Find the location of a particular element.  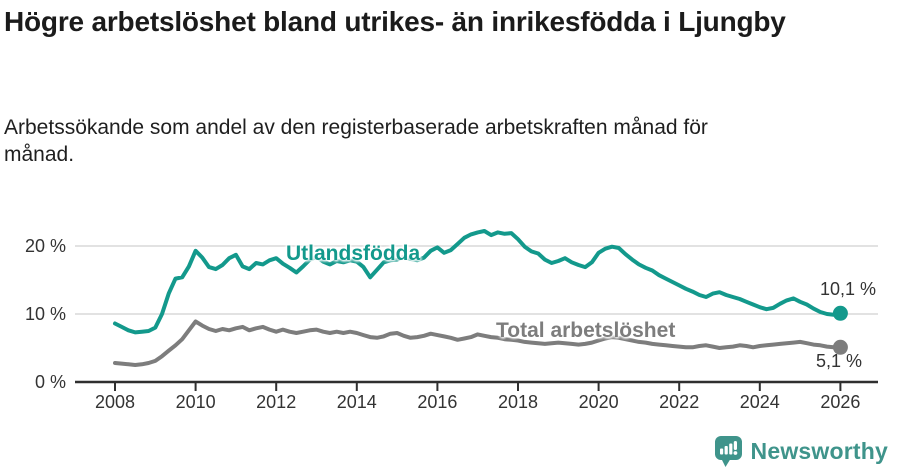

x-tick-label: 2020 is located at coordinates (598, 402).